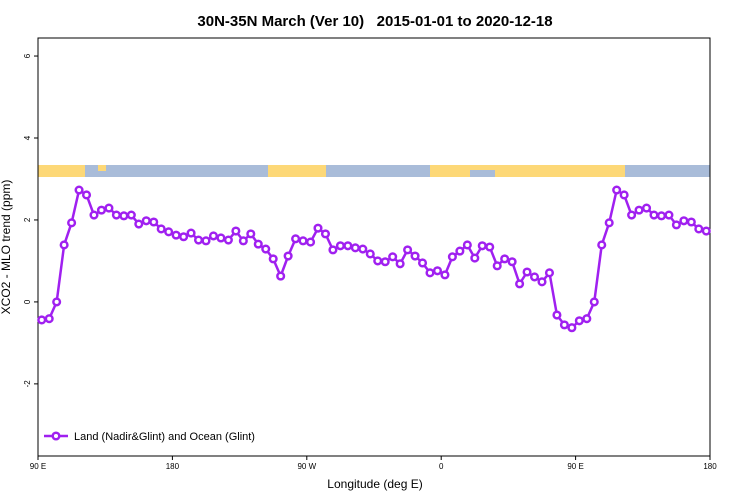  I want to click on y-tick-label: 6, so click(27, 55).